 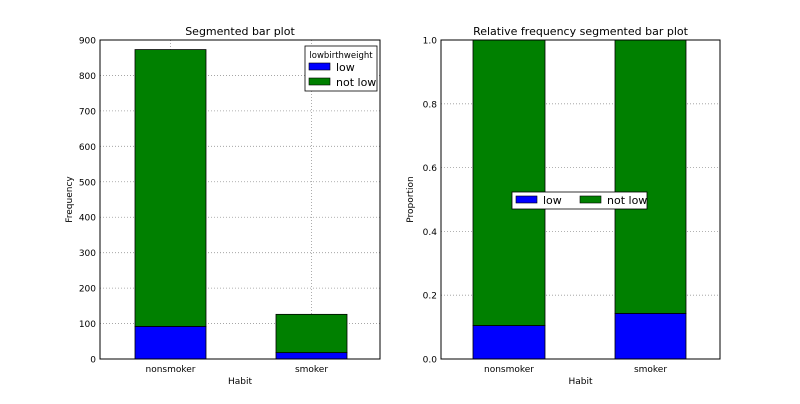 What do you see at coordinates (430, 297) in the screenshot?
I see `y-tick-label: 0.2` at bounding box center [430, 297].